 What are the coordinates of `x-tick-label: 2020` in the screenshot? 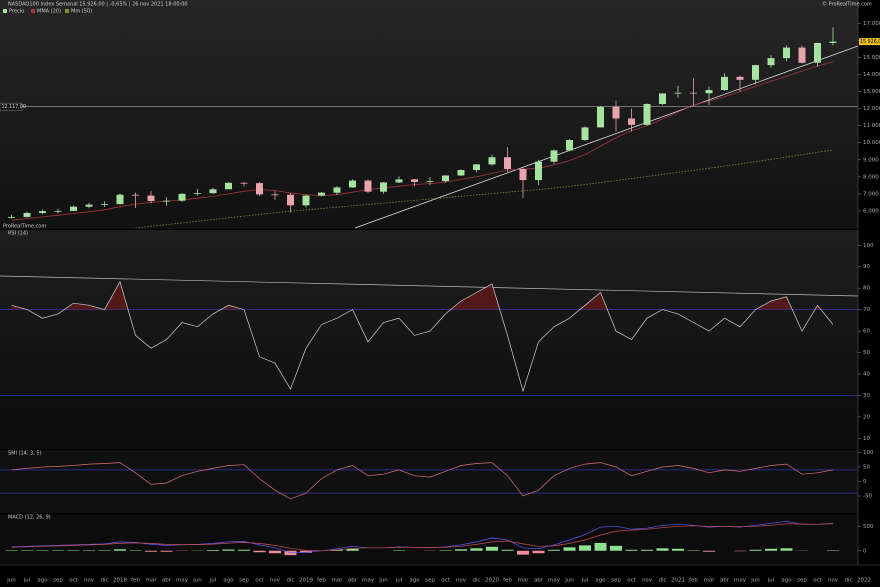 It's located at (492, 581).